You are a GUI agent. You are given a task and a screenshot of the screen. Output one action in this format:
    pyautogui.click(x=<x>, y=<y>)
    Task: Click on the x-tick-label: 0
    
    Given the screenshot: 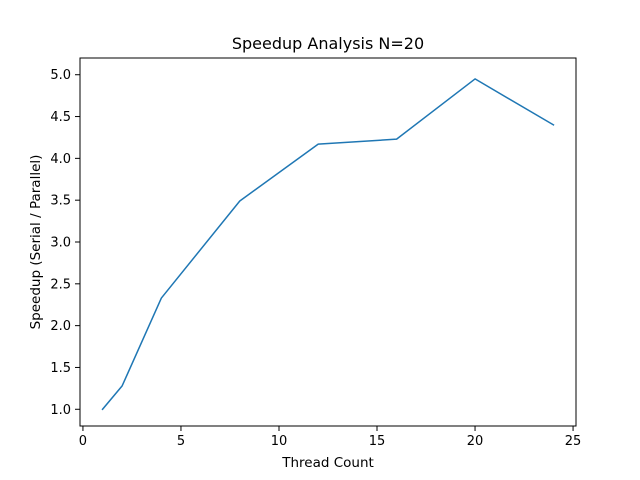 What is the action you would take?
    pyautogui.click(x=83, y=441)
    